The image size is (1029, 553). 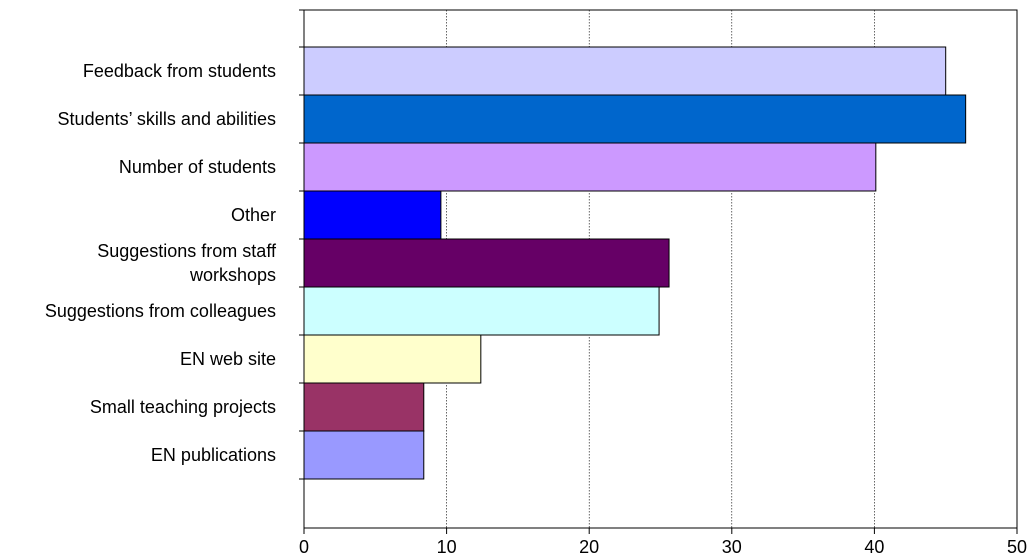 What do you see at coordinates (663, 545) in the screenshot?
I see `tick-labels: 0 10 20 30 40 50` at bounding box center [663, 545].